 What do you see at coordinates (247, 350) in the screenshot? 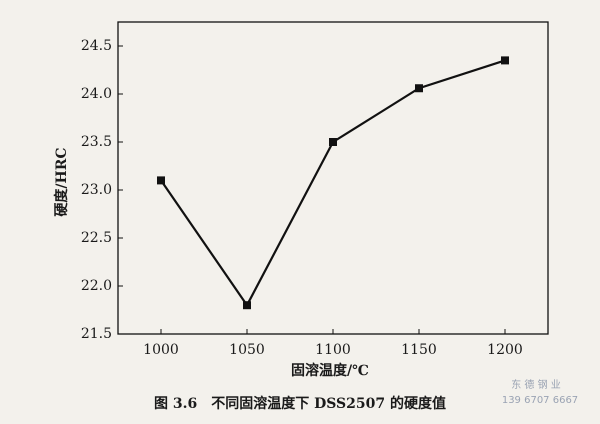
I see `x-tick-label: 1050` at bounding box center [247, 350].